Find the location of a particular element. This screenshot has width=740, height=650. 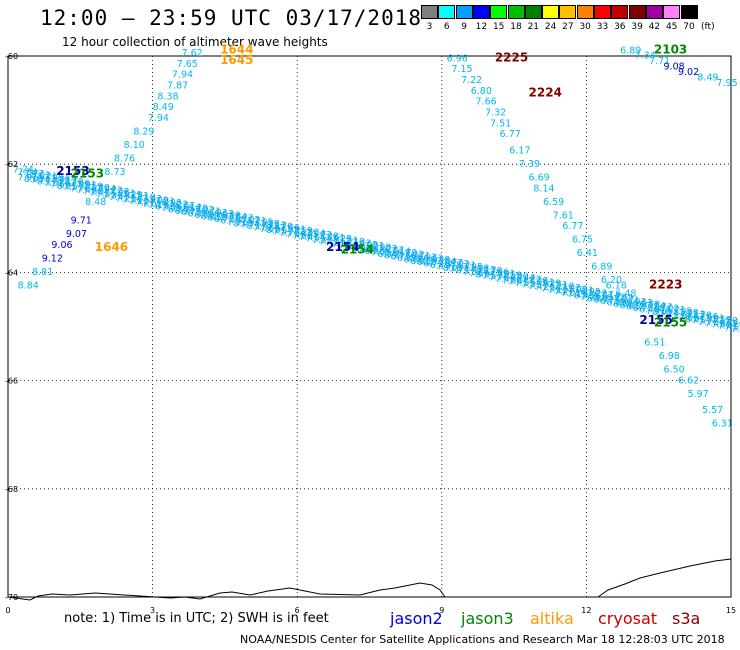

track-time-label: 2225 is located at coordinates (511, 57).